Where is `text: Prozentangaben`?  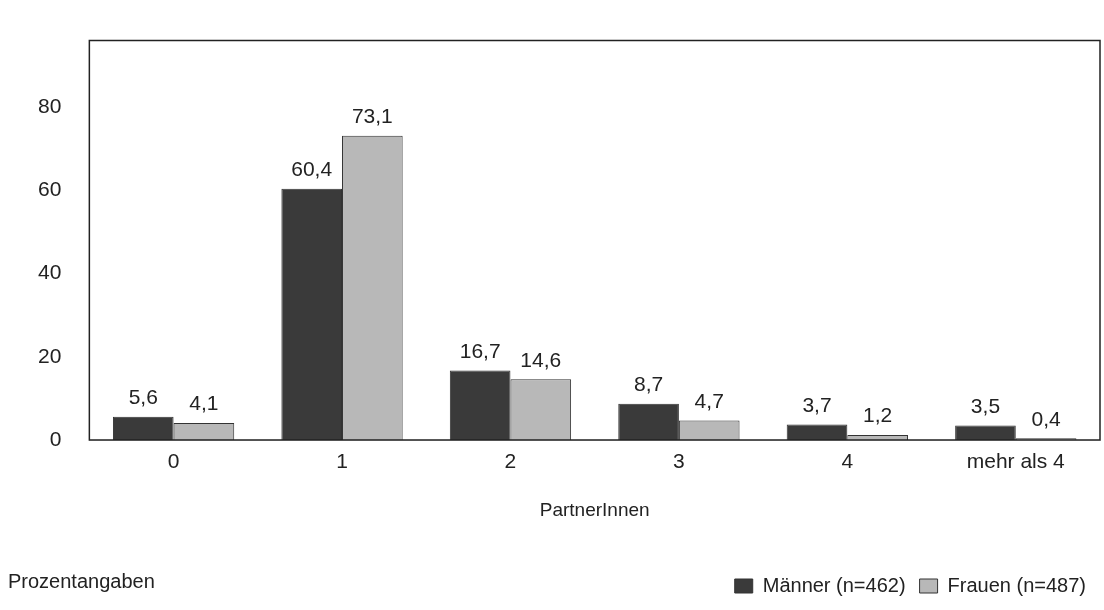 text: Prozentangaben is located at coordinates (81, 581).